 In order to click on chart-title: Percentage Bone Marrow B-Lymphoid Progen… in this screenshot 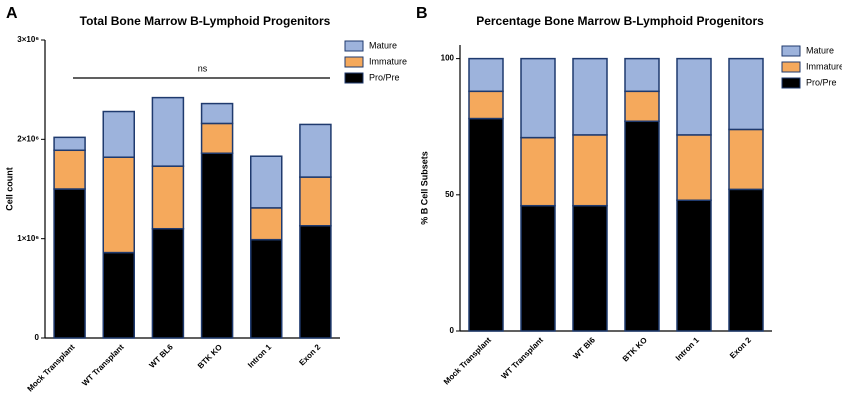, I will do `click(620, 21)`.